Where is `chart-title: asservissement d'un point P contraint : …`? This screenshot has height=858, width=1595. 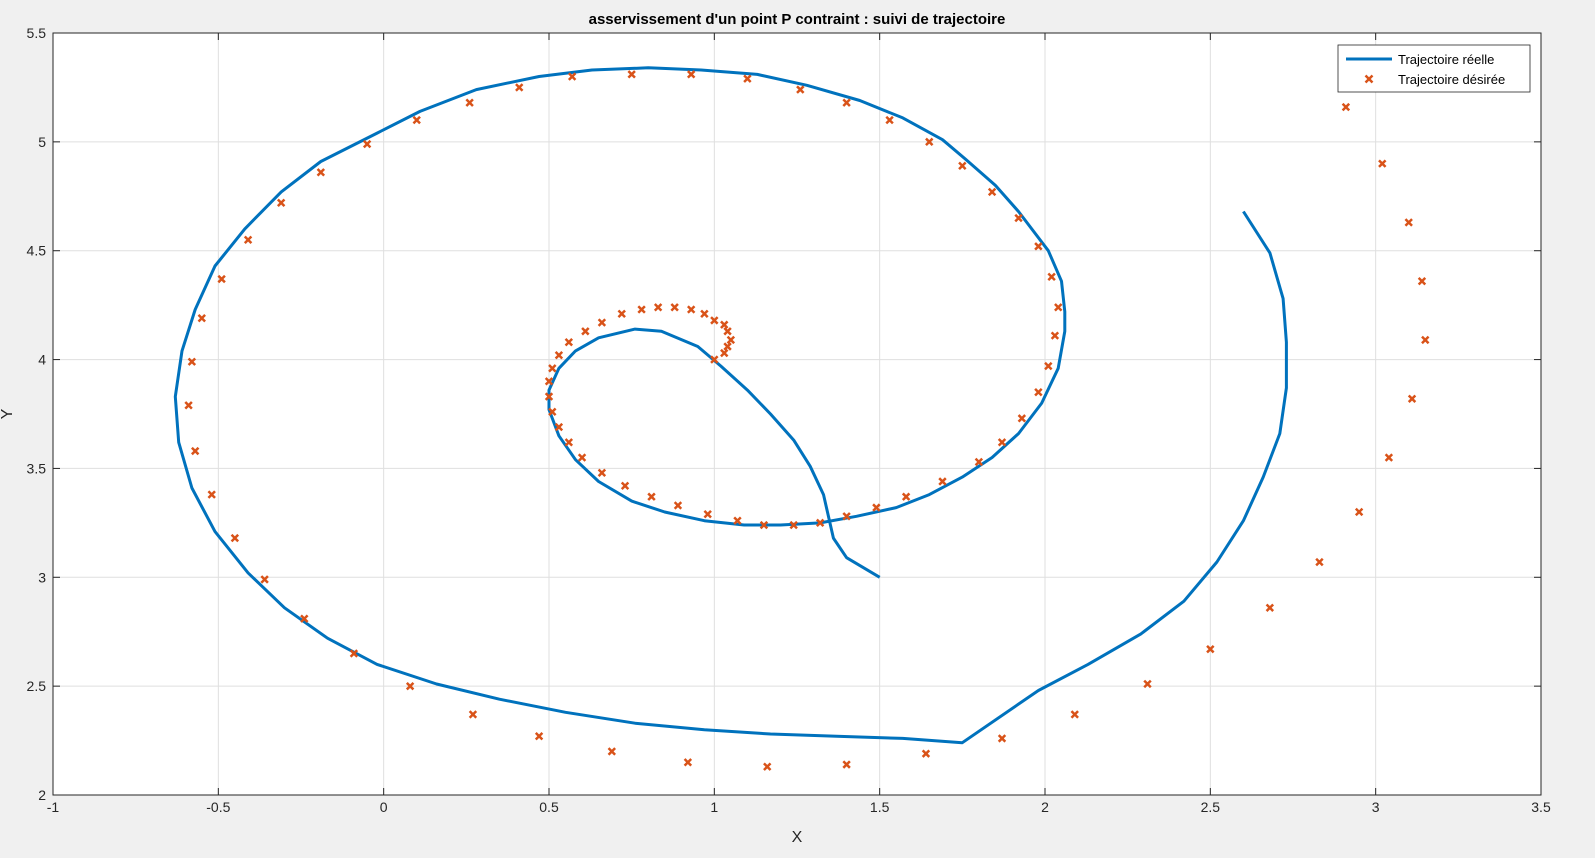 chart-title: asservissement d'un point P contraint : … is located at coordinates (797, 19).